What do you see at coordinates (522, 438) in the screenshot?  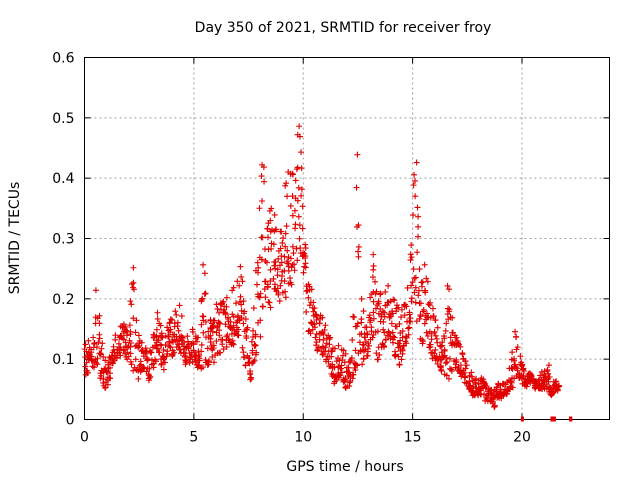 I see `x-tick-label: 20` at bounding box center [522, 438].